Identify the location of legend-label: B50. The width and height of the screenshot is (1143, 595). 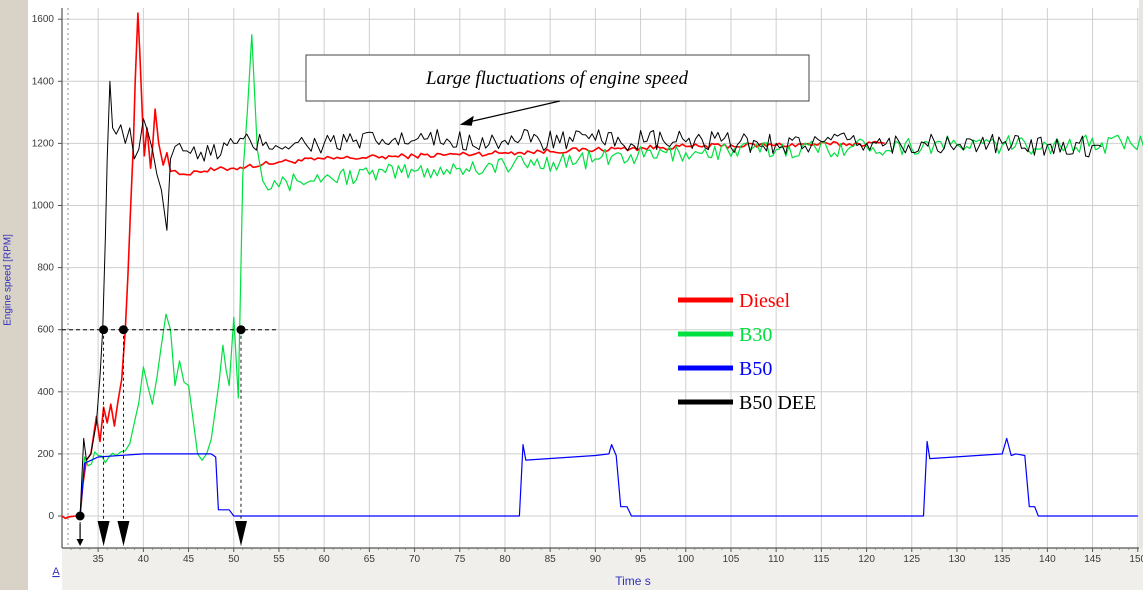
(755, 369).